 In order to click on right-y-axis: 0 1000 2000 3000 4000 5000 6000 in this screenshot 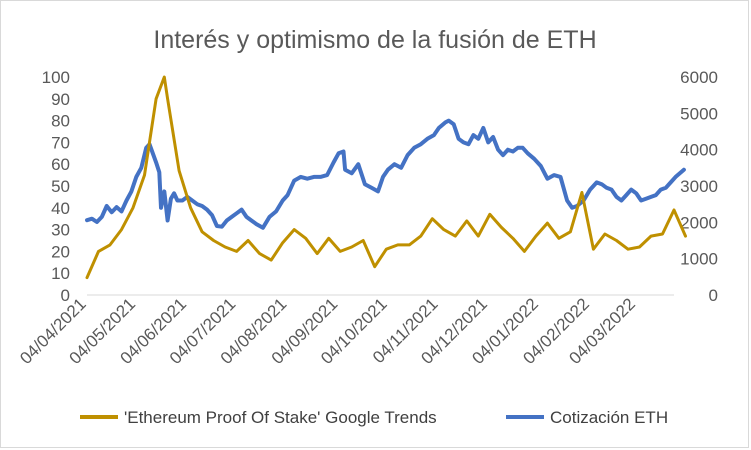, I will do `click(699, 186)`.